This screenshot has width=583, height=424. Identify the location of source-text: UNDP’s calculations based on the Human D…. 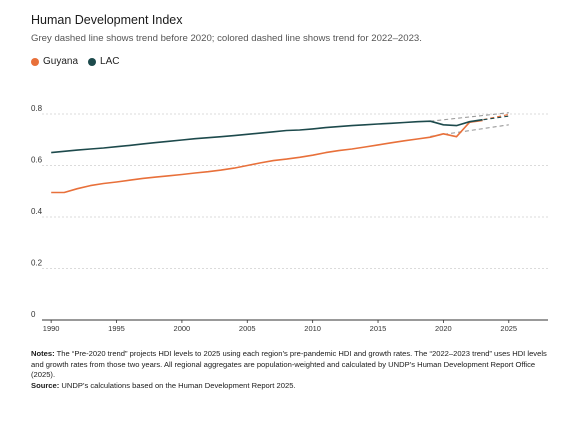
(177, 385).